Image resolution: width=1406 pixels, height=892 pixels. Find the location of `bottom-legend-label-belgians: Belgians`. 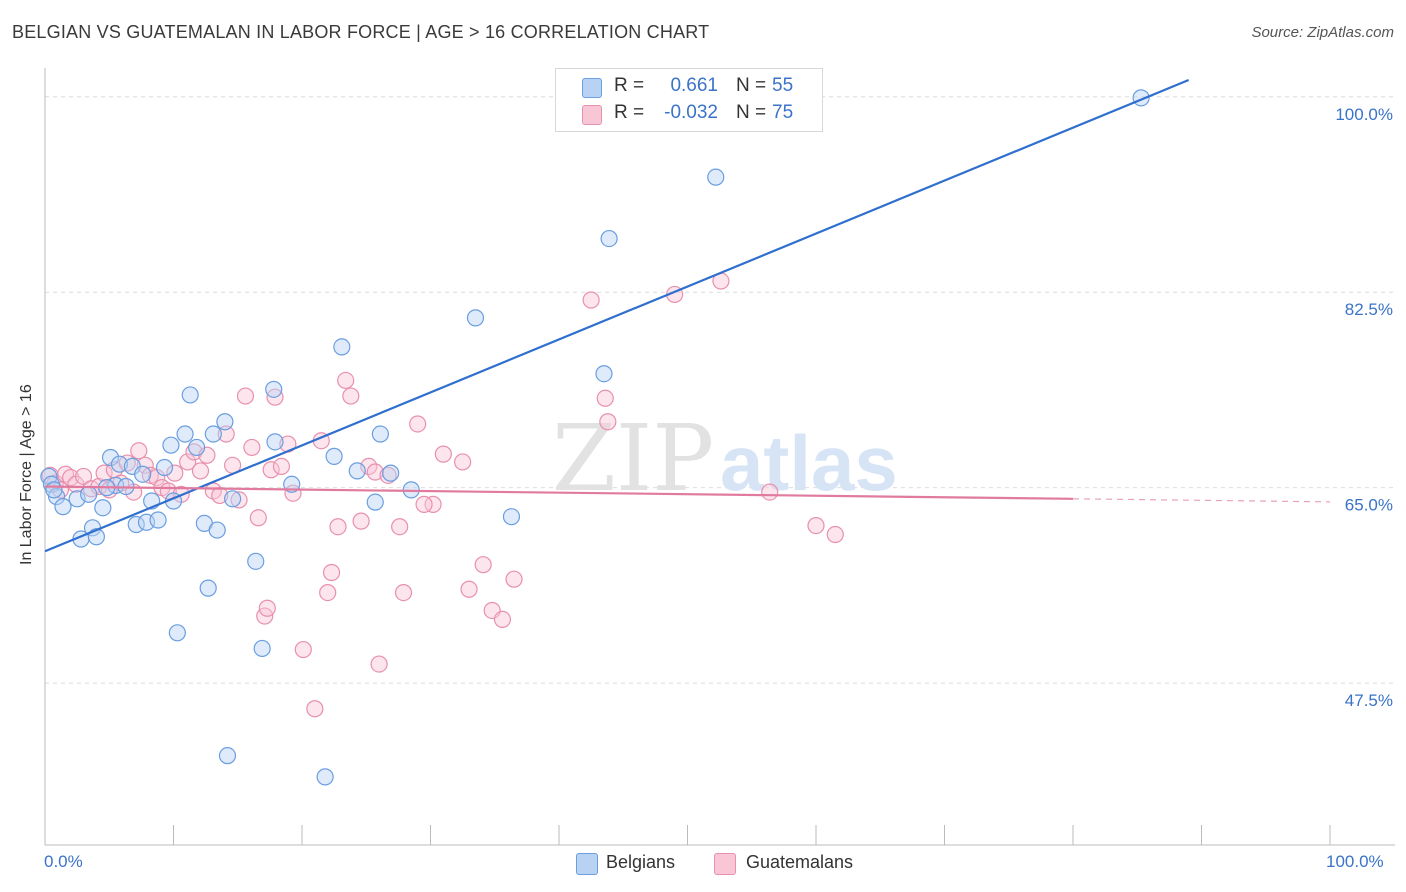

bottom-legend-label-belgians: Belgians is located at coordinates (641, 862).